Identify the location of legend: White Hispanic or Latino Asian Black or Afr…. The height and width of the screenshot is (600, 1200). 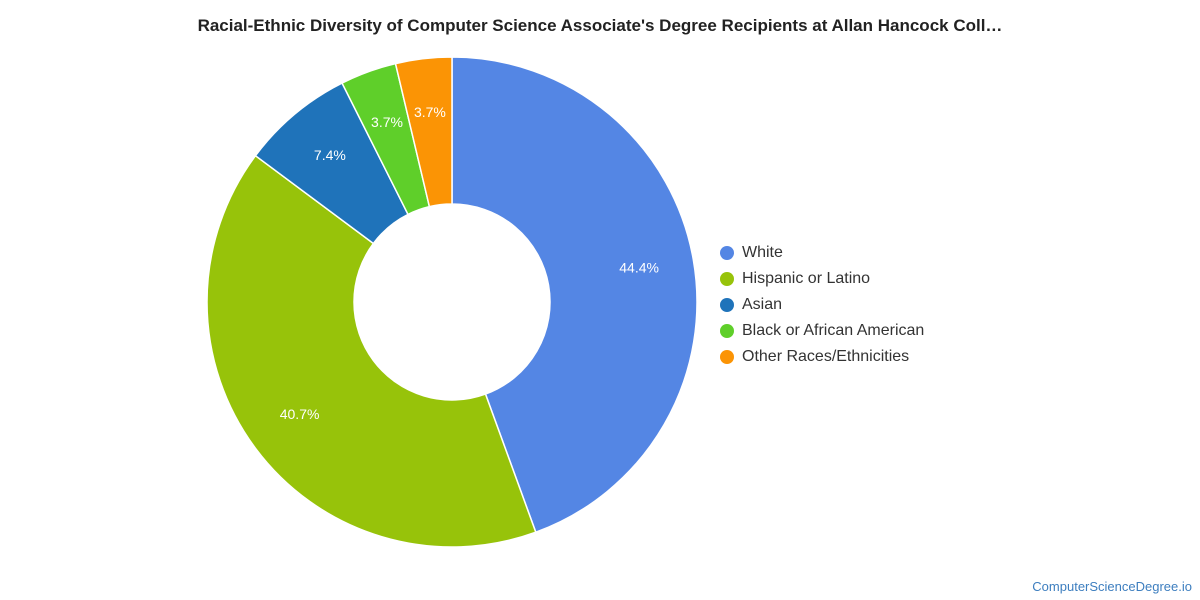
(822, 305).